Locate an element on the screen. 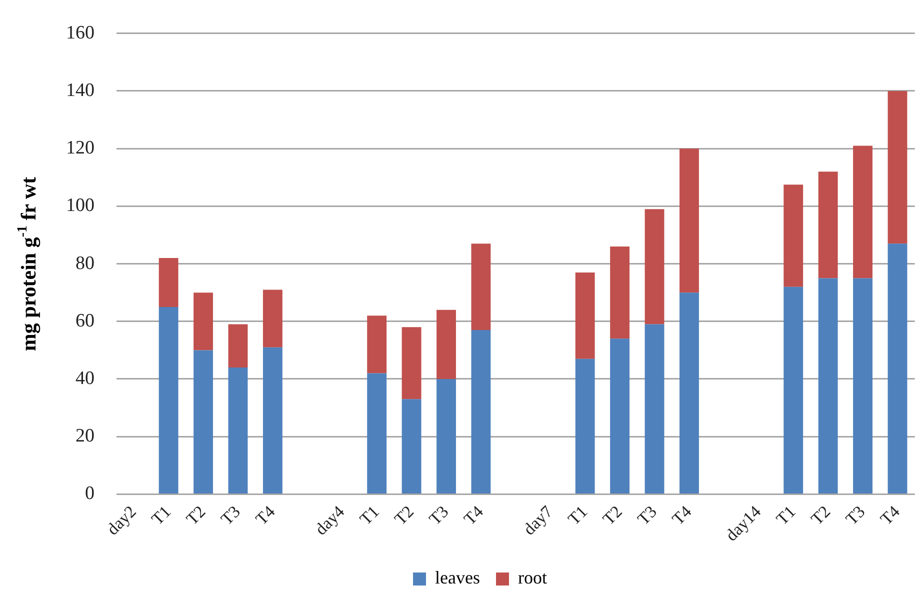  y-tick-label: 140 is located at coordinates (80, 90).